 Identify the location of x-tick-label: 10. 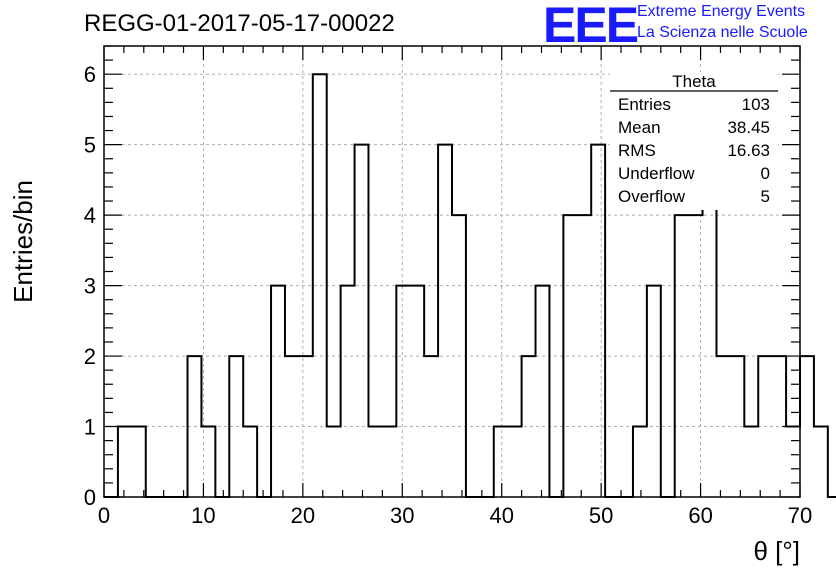
(203, 515).